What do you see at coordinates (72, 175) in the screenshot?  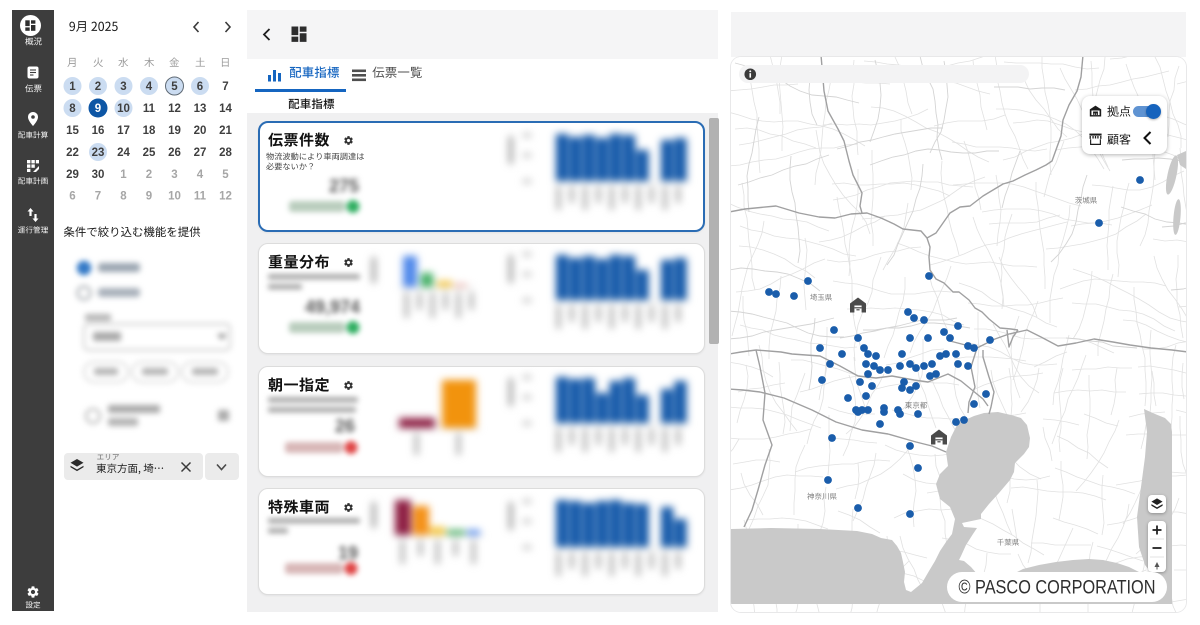 I see `svg-text: 29` at bounding box center [72, 175].